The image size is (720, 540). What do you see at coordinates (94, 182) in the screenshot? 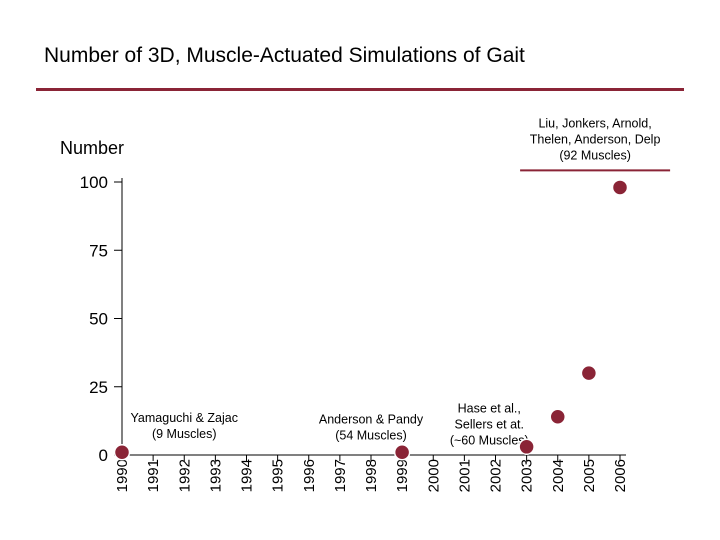
I see `y-tick-label: 100` at bounding box center [94, 182].